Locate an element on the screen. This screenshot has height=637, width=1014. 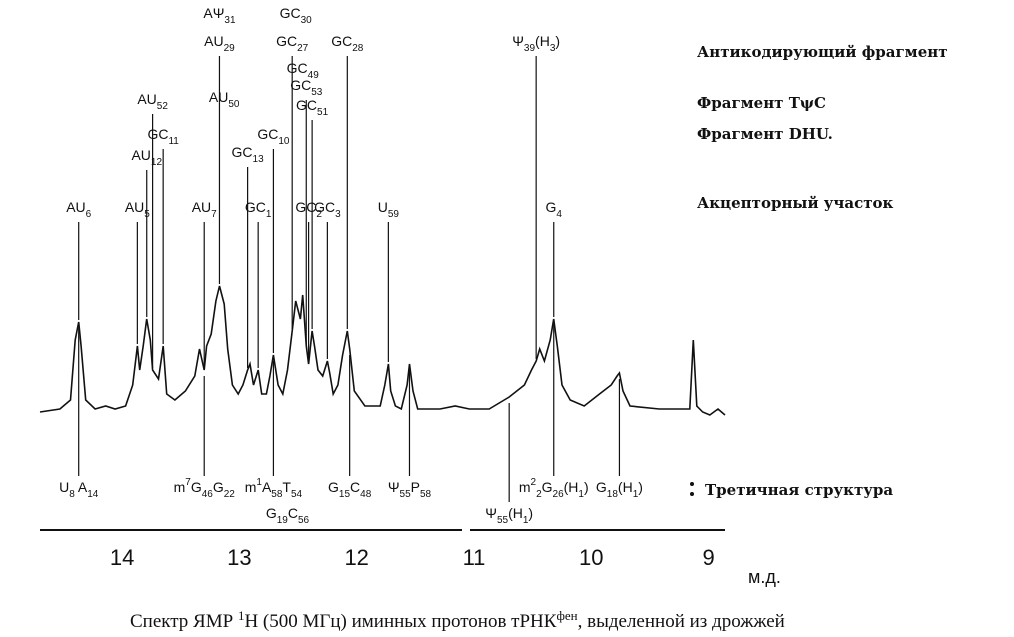
label: GC28 is located at coordinates (347, 43).